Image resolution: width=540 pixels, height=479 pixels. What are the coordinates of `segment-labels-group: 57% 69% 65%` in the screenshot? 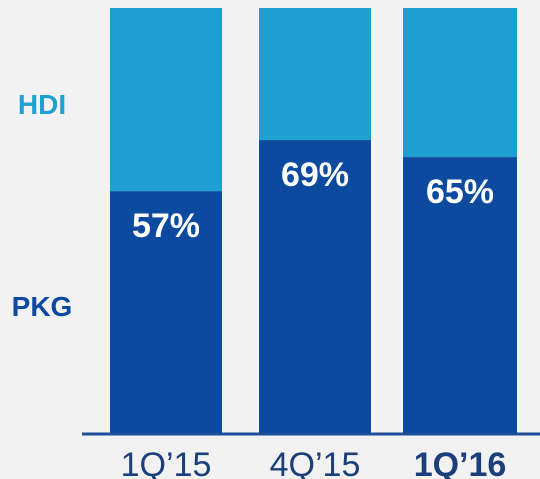 It's located at (313, 200).